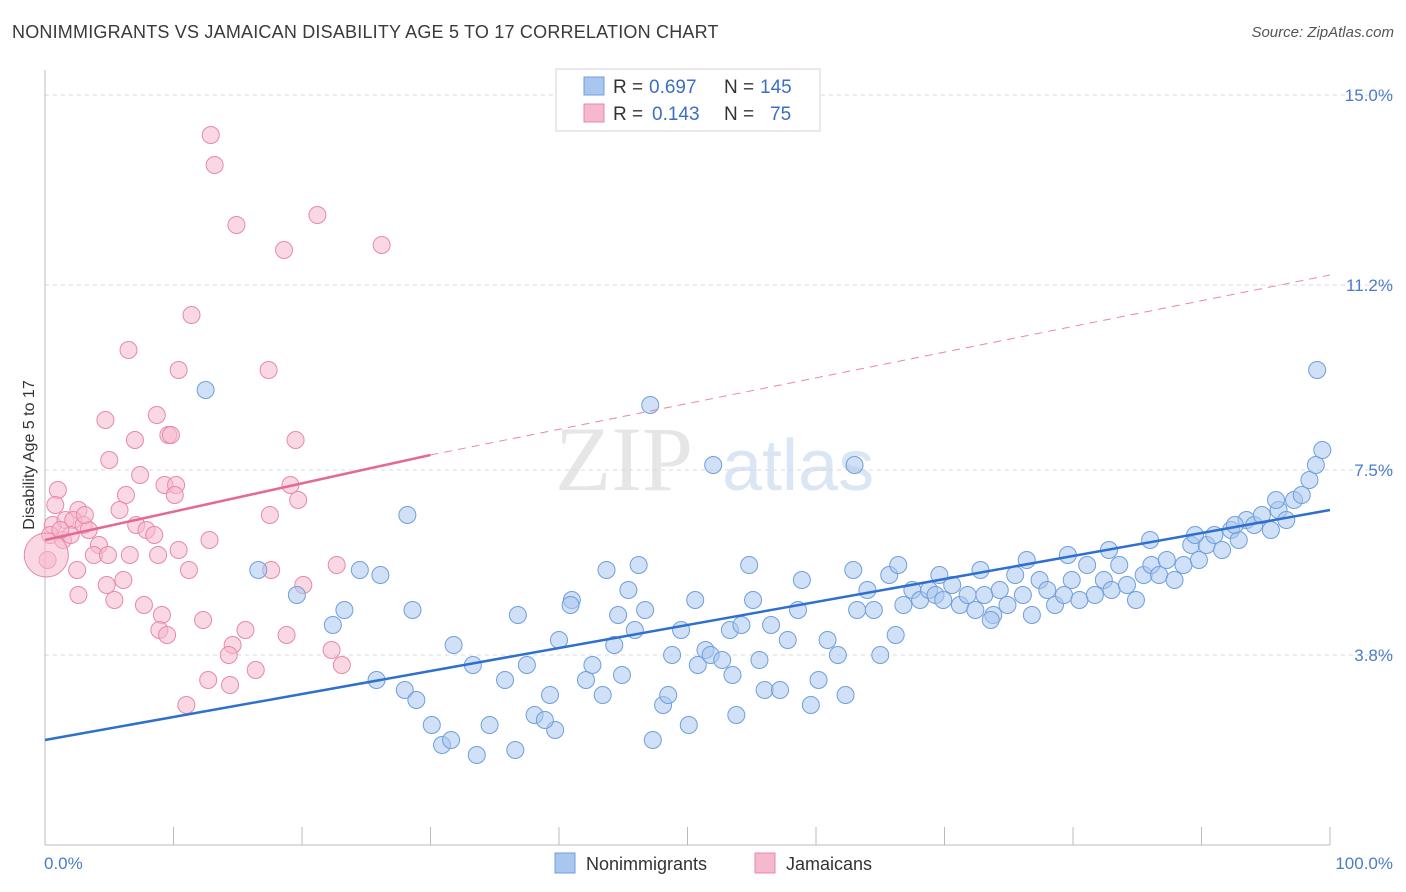  I want to click on legend-n-value-2: 75, so click(780, 114).